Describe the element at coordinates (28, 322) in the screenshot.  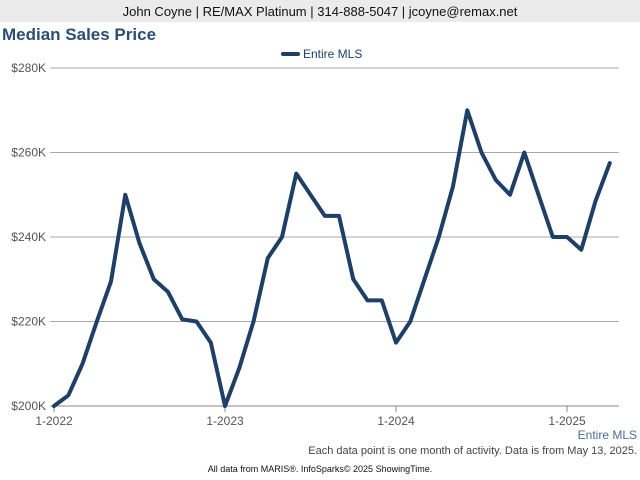
I see `y-tick-label: $220K` at that location.